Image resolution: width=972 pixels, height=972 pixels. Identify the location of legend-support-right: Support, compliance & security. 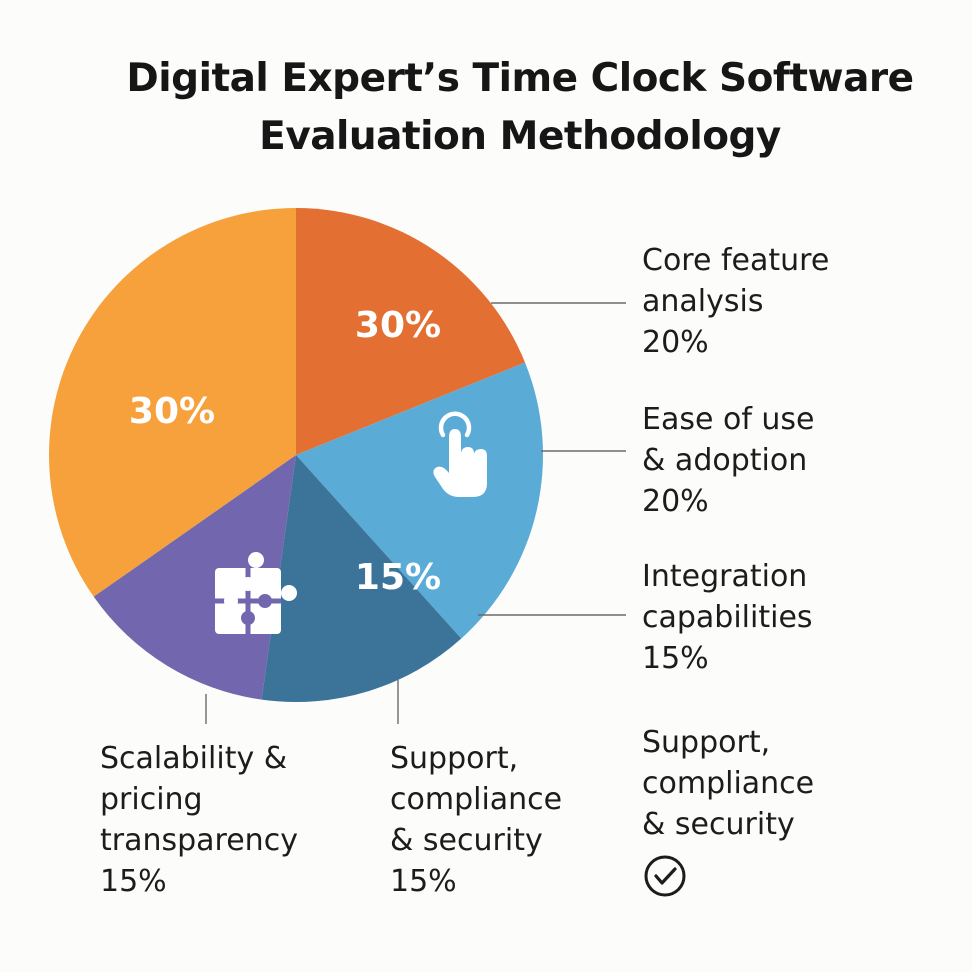
(728, 783).